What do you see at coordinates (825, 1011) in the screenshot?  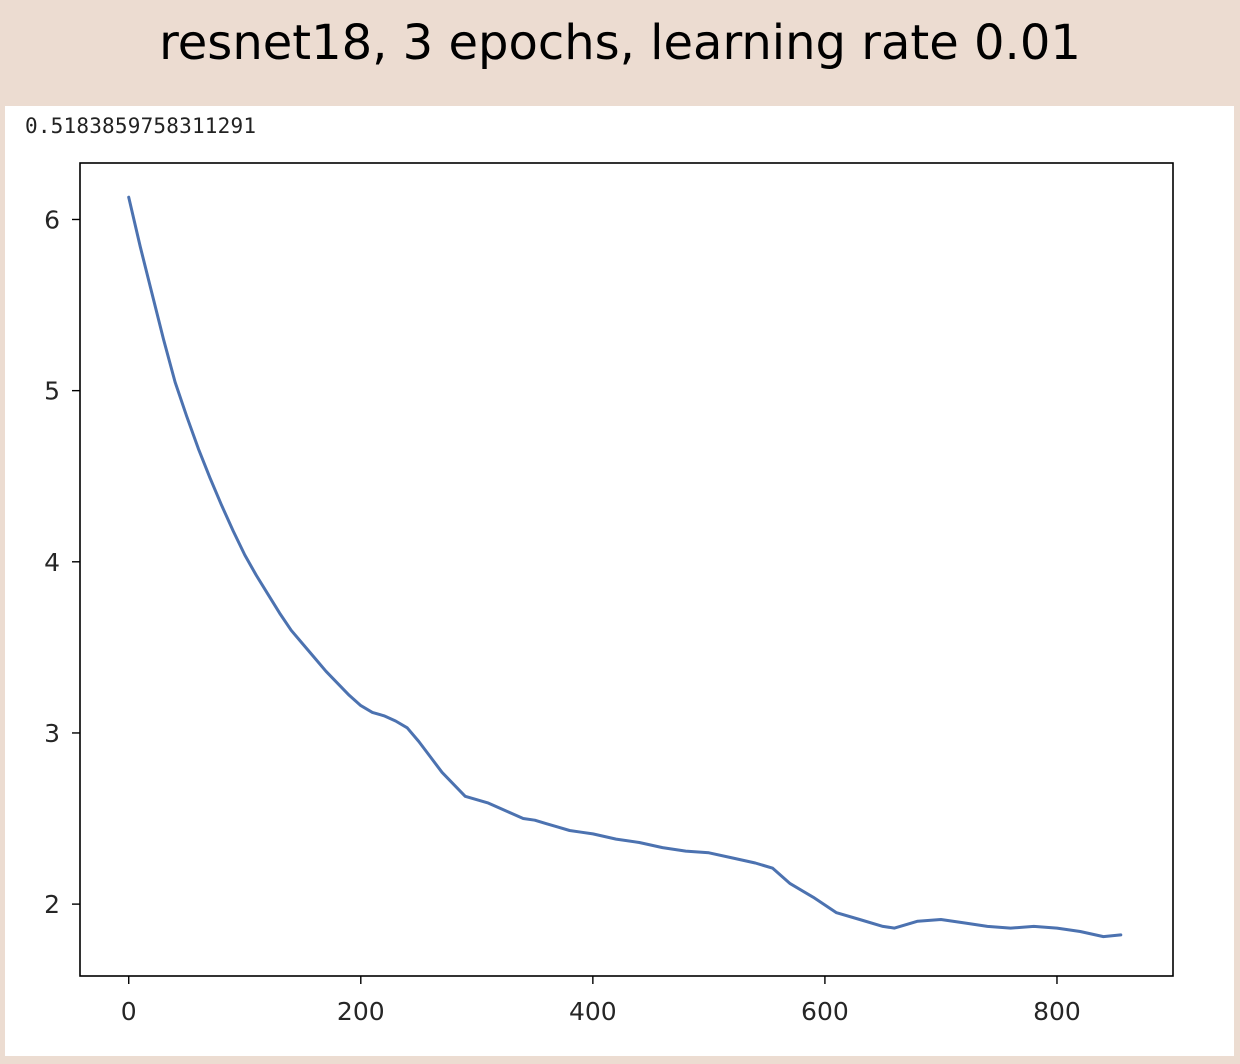 I see `x-tick-label: 600` at bounding box center [825, 1011].